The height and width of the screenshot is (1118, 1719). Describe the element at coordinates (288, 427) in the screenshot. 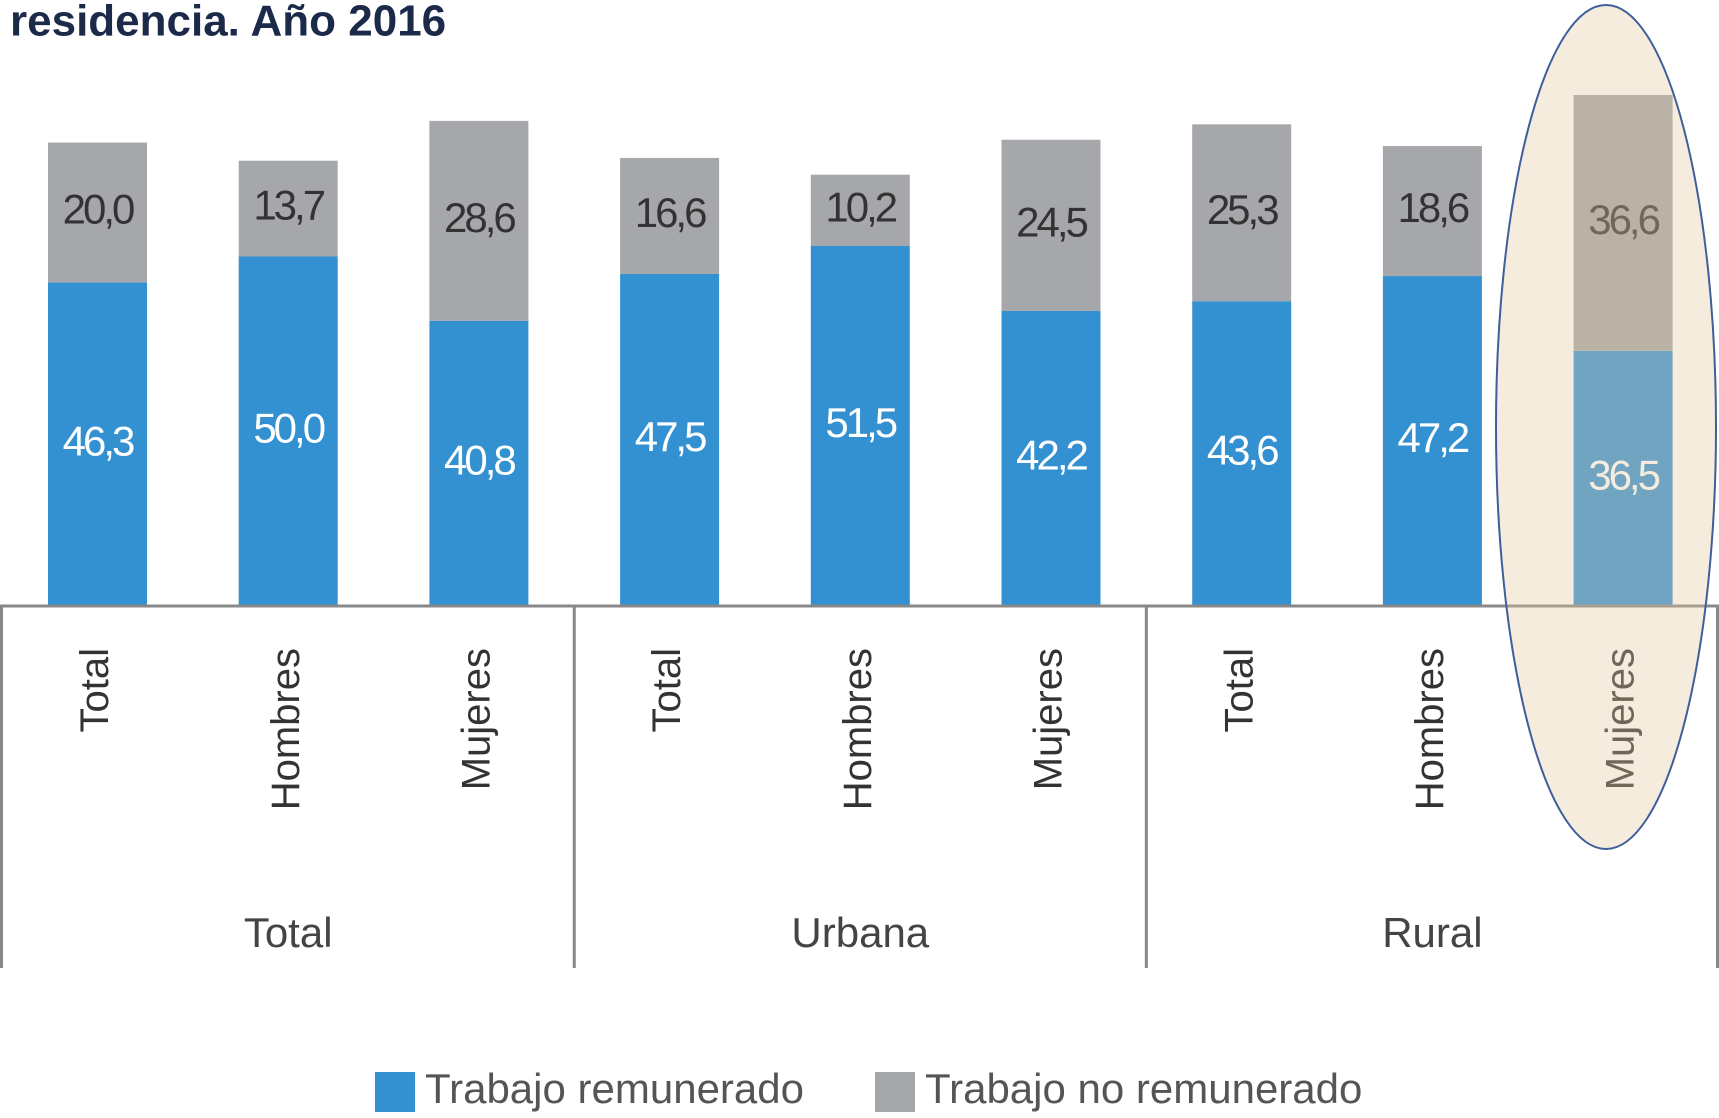

I see `value-label: 50,0` at that location.